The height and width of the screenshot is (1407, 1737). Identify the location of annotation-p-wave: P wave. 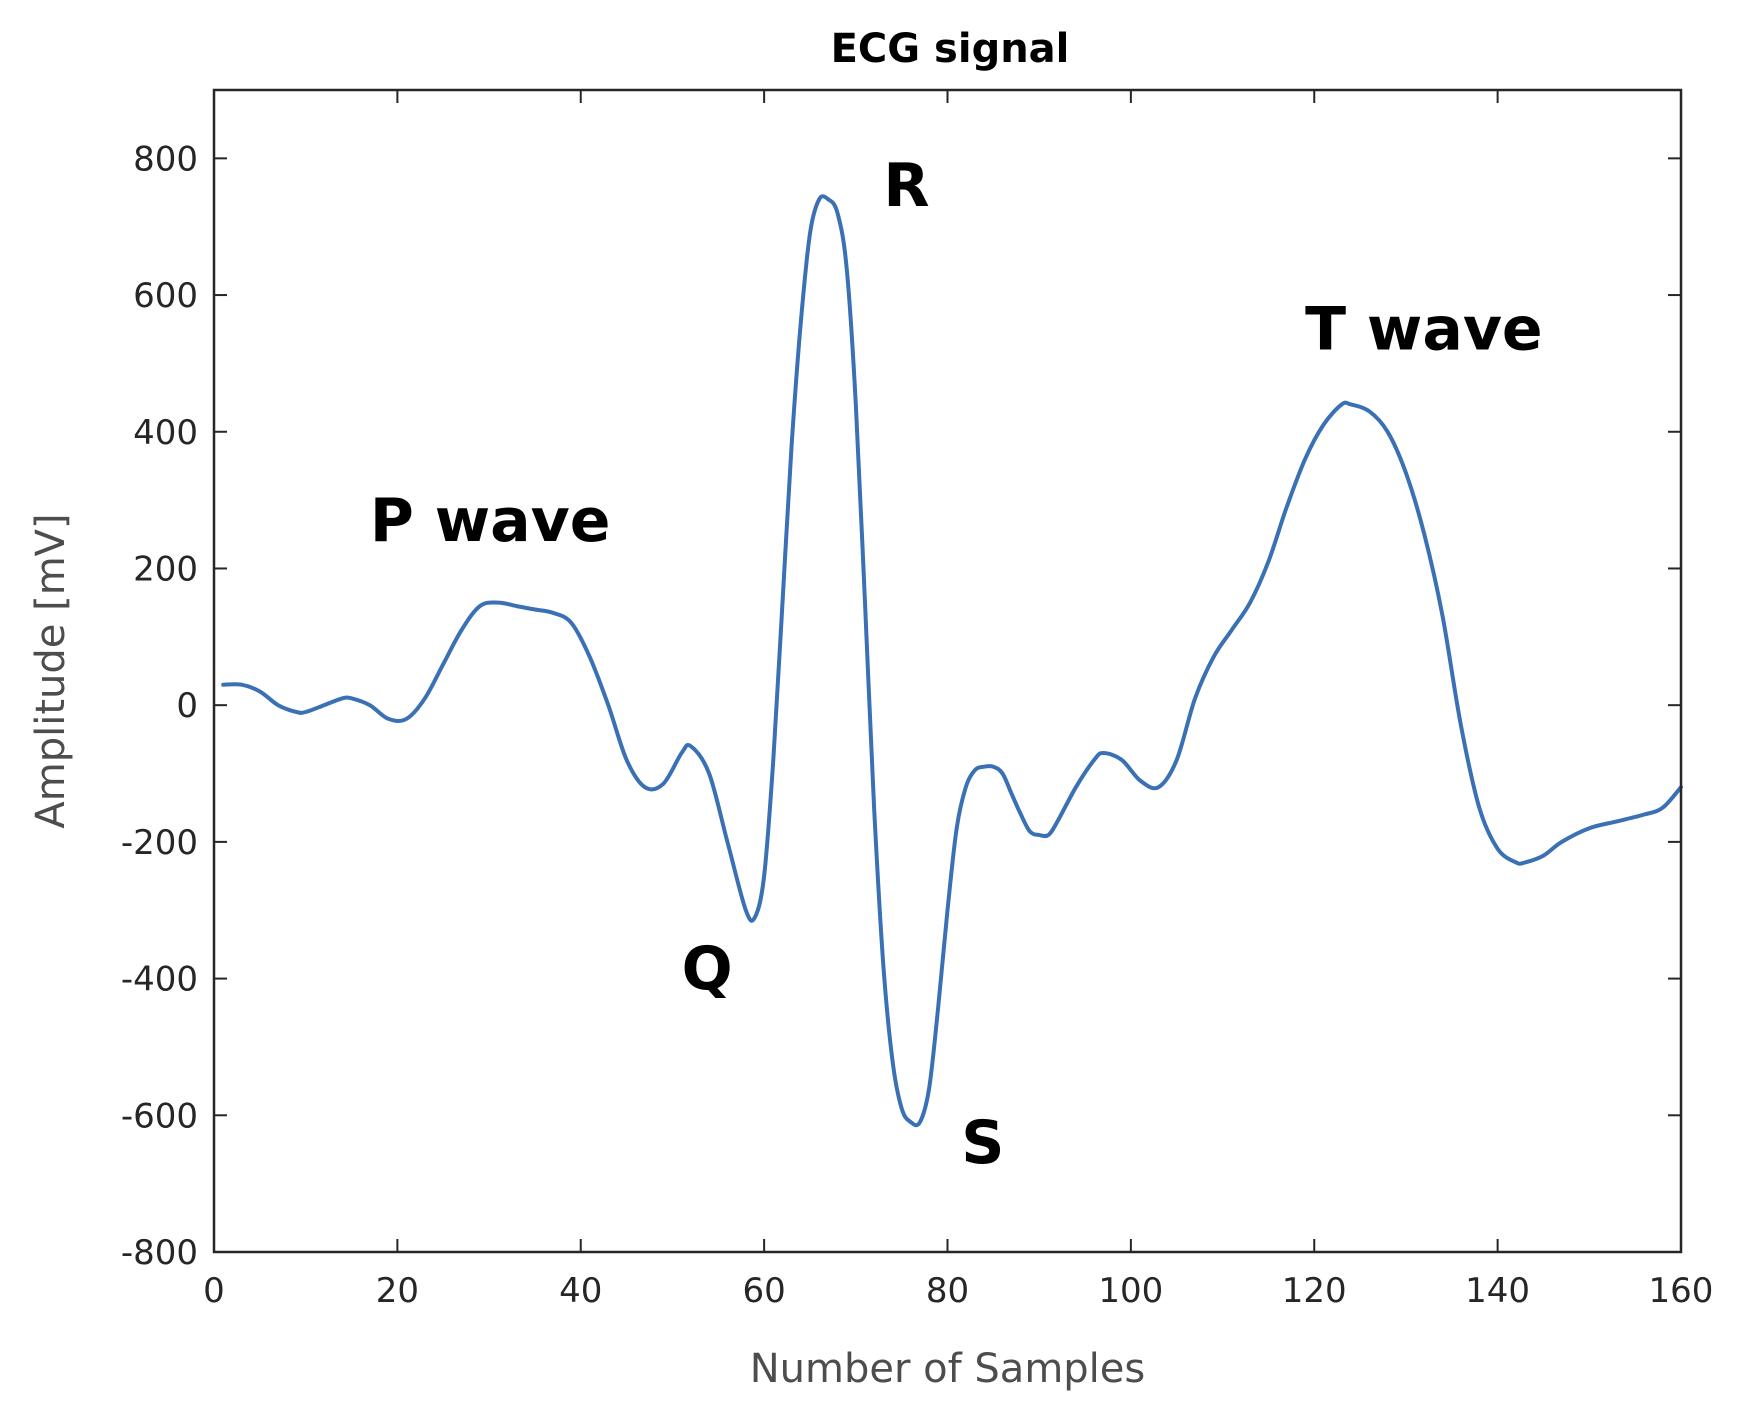
(490, 521).